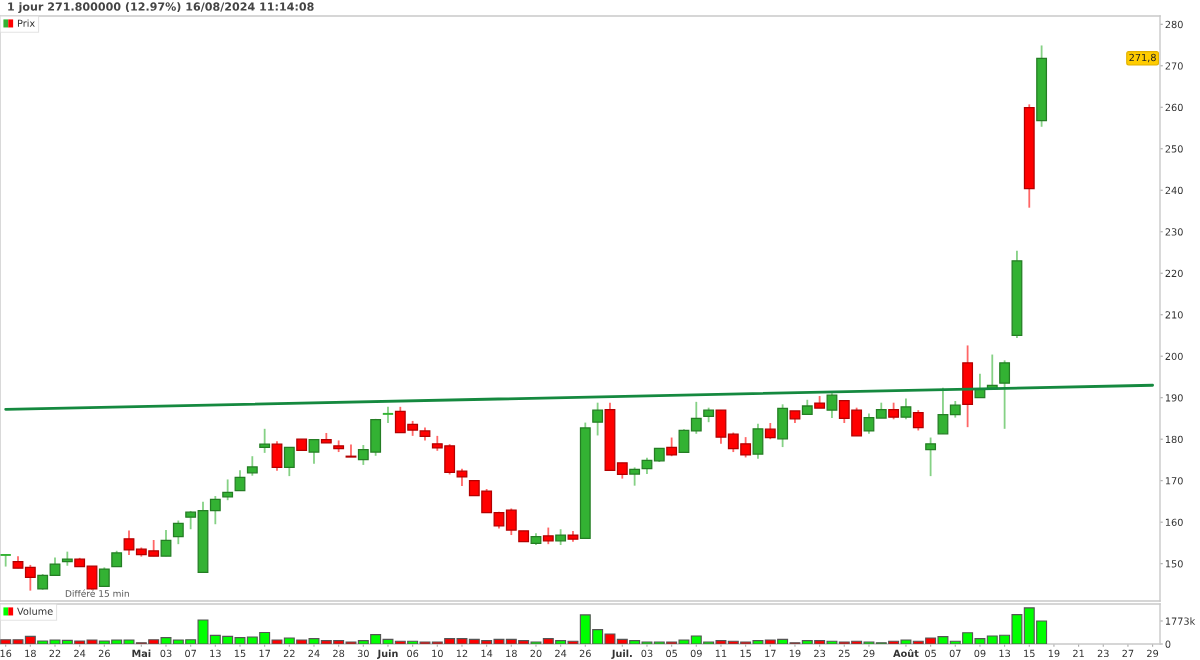  I want to click on x-tick-label: Juin, so click(387, 654).